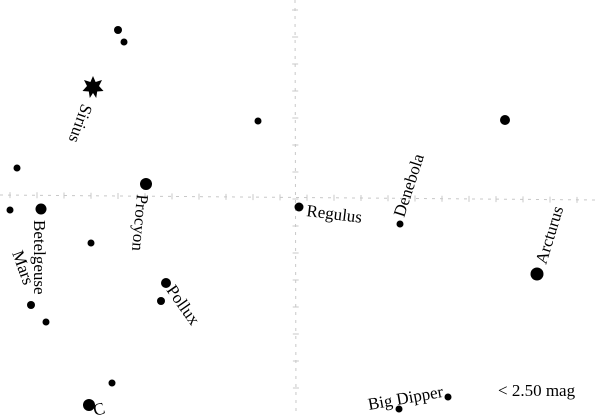 The height and width of the screenshot is (415, 599). What do you see at coordinates (335, 214) in the screenshot?
I see `regulus-label: Regulus` at bounding box center [335, 214].